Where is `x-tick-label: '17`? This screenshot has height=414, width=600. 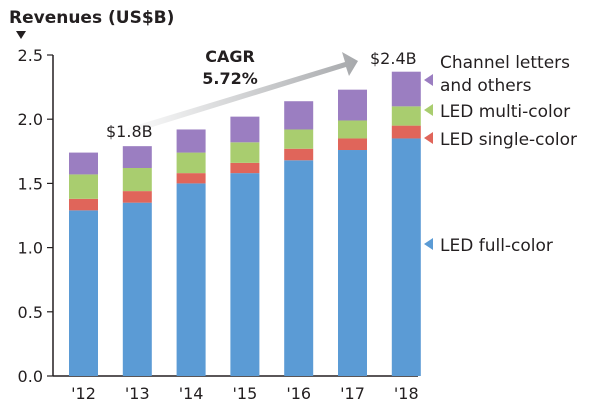
x-tick-label: '17 is located at coordinates (352, 393).